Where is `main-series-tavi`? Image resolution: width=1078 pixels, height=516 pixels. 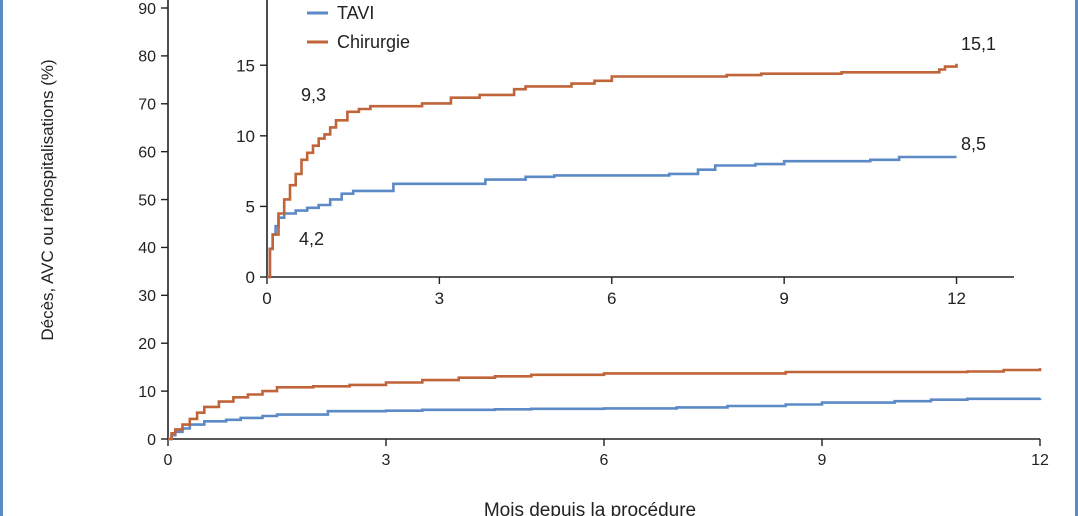 main-series-tavi is located at coordinates (605, 419).